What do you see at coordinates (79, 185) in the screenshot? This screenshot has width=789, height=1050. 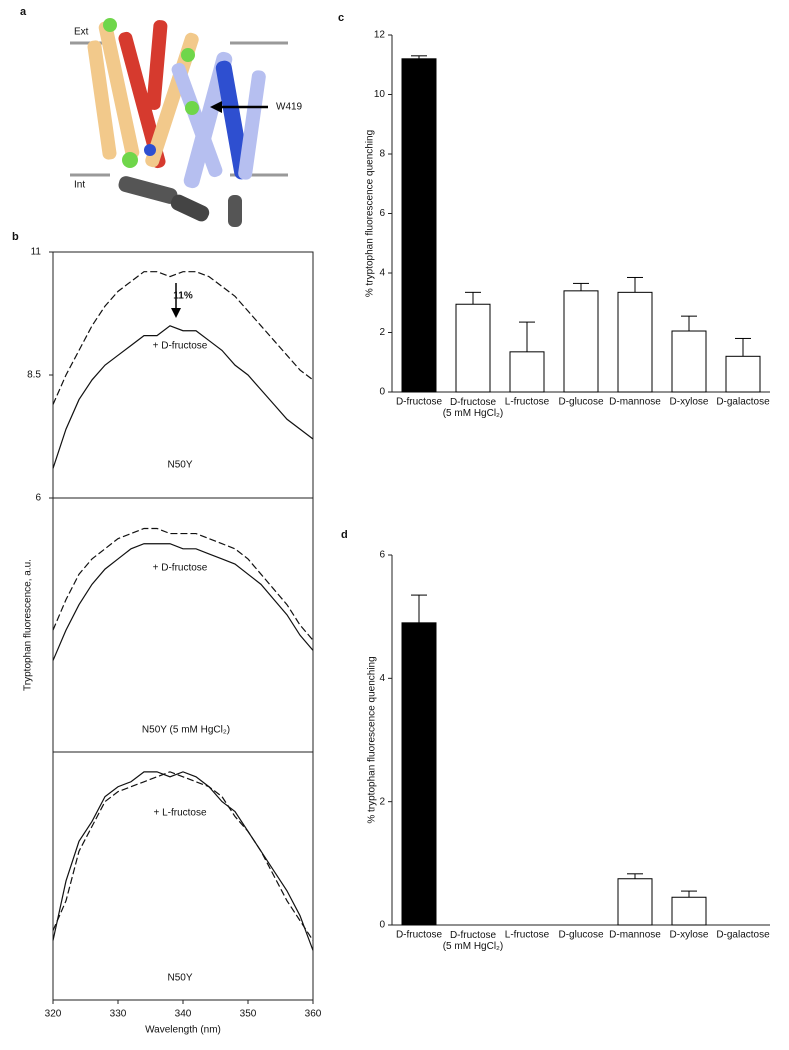 I see `membrane-label: Int` at bounding box center [79, 185].